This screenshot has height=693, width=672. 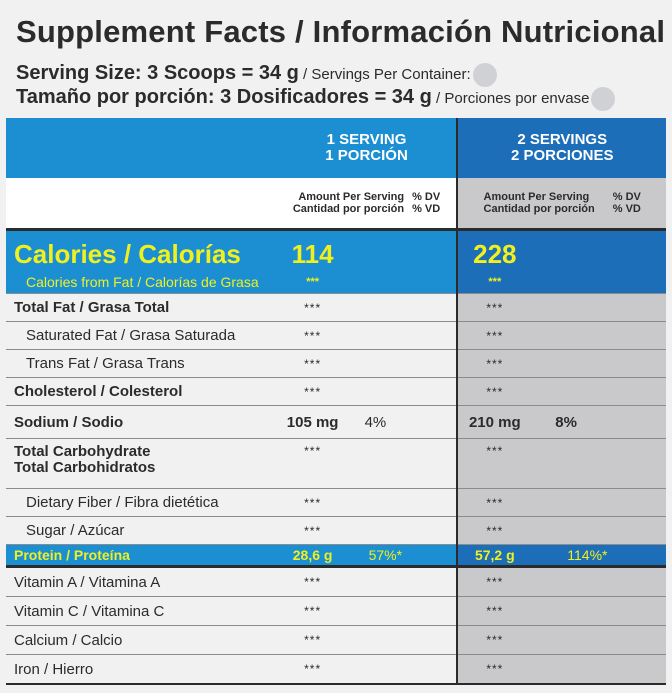 I want to click on nutrient-row: Sodium / Sodio 105 mg 4% 210 mg 8%, so click(x=336, y=422).